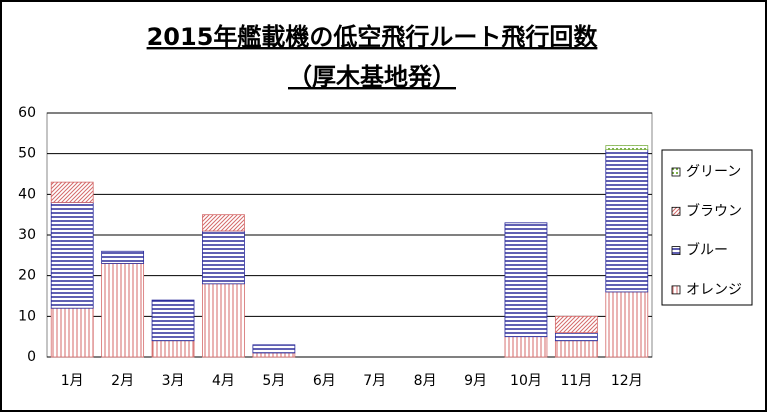 The width and height of the screenshot is (767, 412). What do you see at coordinates (707, 250) in the screenshot?
I see `legend-label: ブルー` at bounding box center [707, 250].